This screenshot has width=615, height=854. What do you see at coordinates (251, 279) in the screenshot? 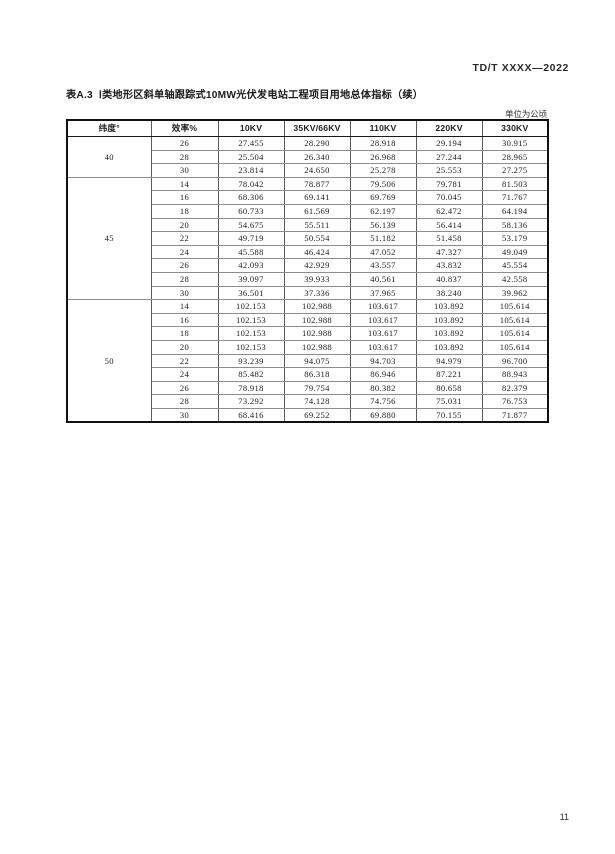
I see `value-cell: 39.097` at bounding box center [251, 279].